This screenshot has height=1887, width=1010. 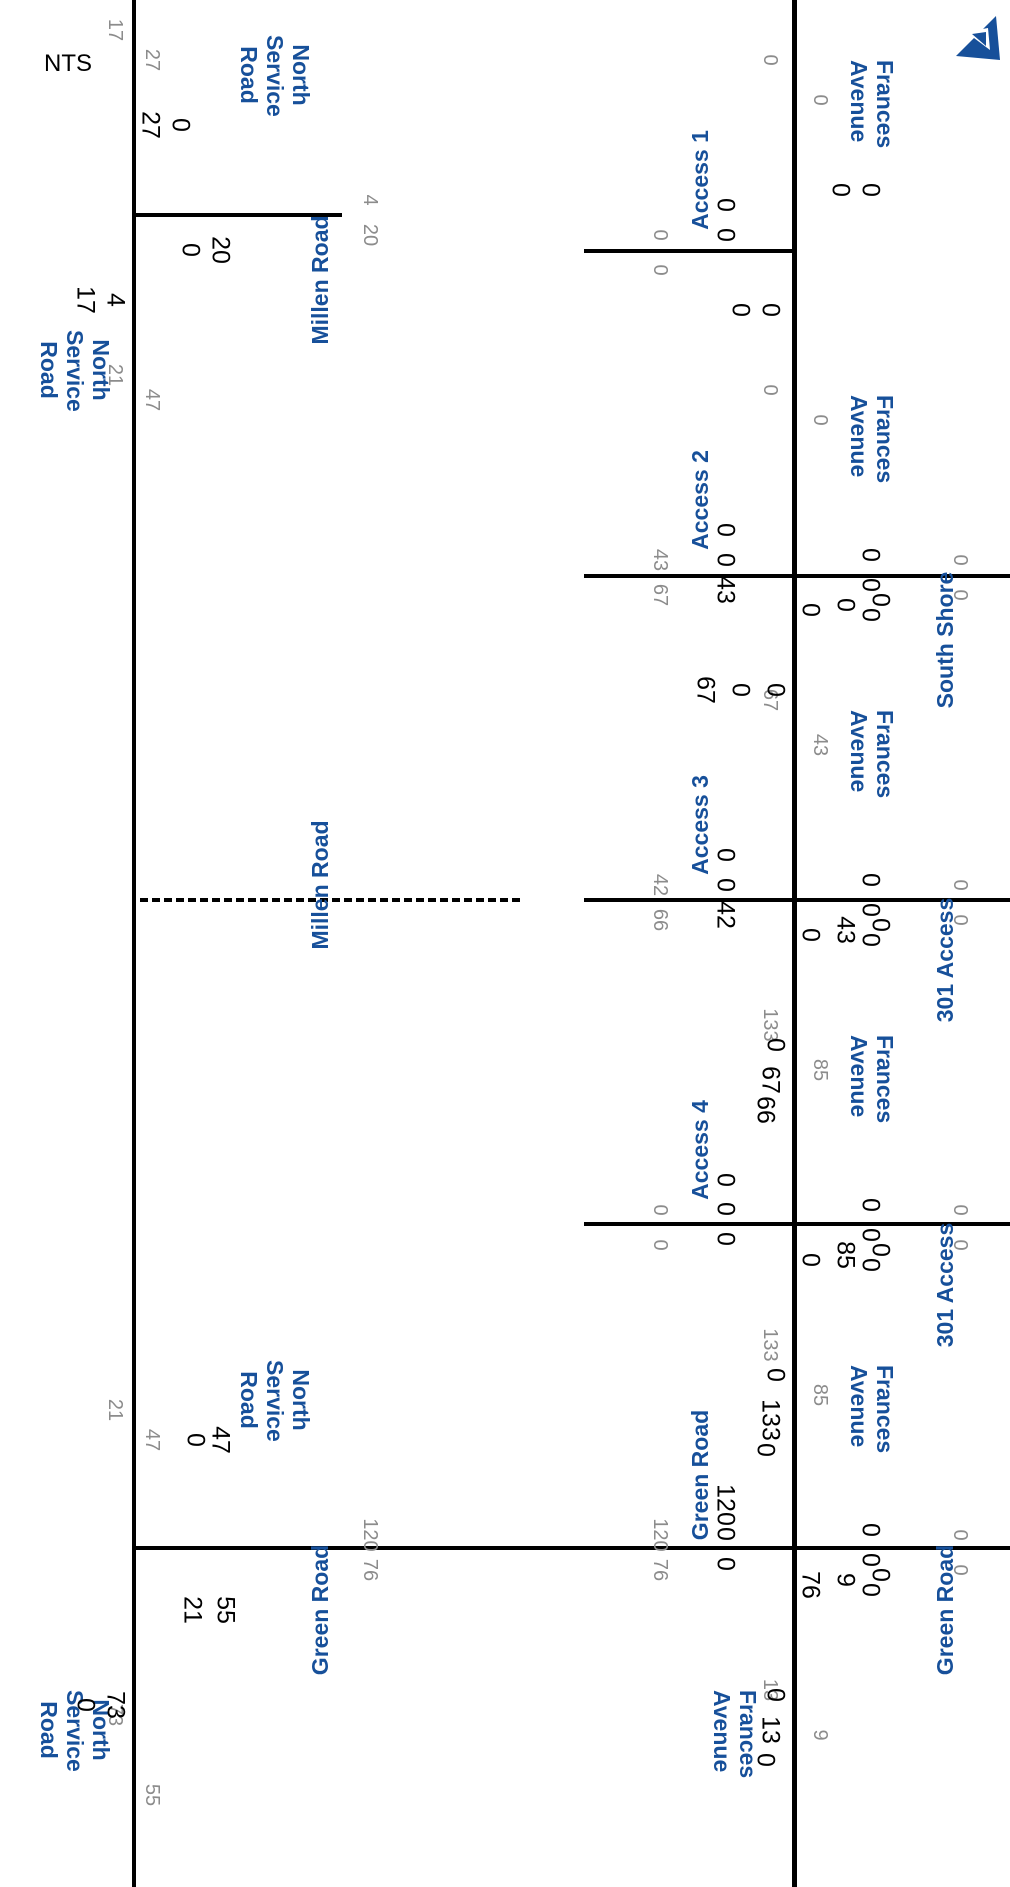 What do you see at coordinates (660, 560) in the screenshot?
I see `seg-a2-wb: 43` at bounding box center [660, 560].